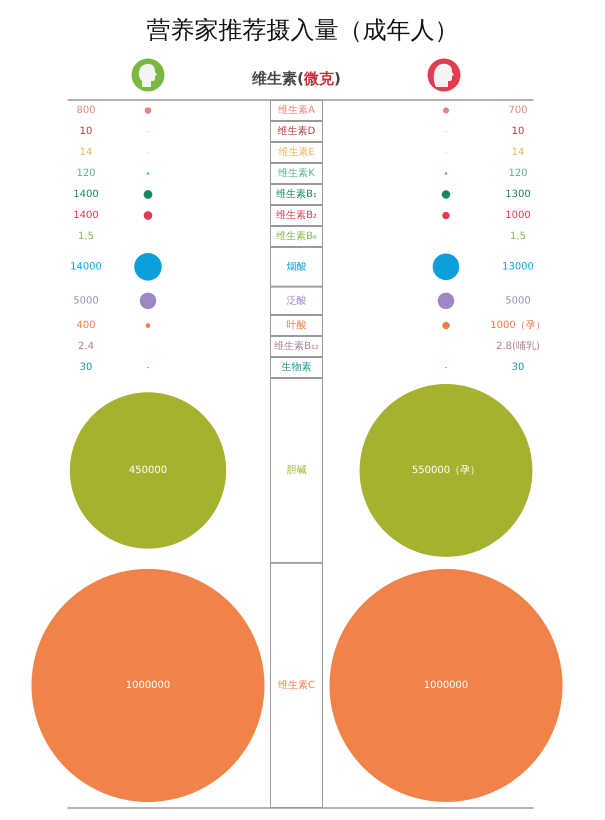  I want to click on category-label: 维生素B₁₂, so click(296, 346).